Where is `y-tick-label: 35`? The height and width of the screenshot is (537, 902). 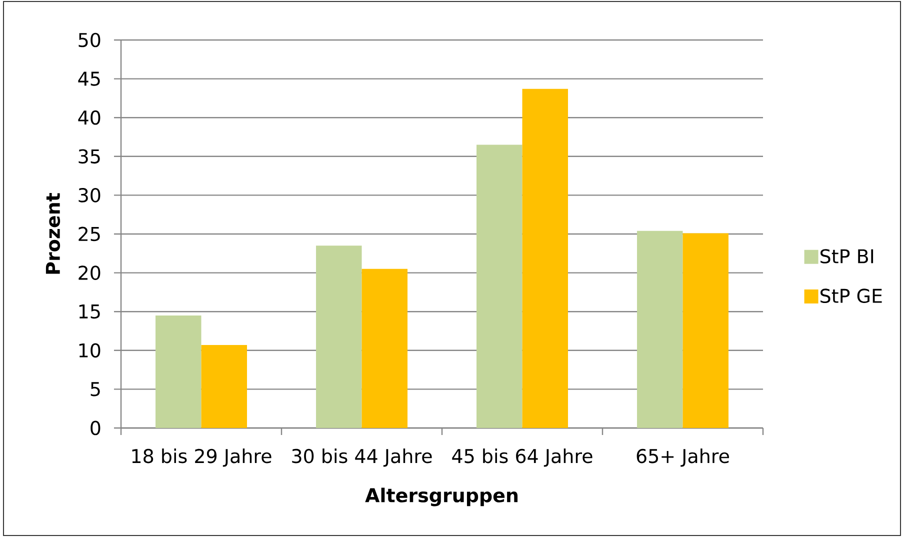
y-tick-label: 35 is located at coordinates (89, 156).